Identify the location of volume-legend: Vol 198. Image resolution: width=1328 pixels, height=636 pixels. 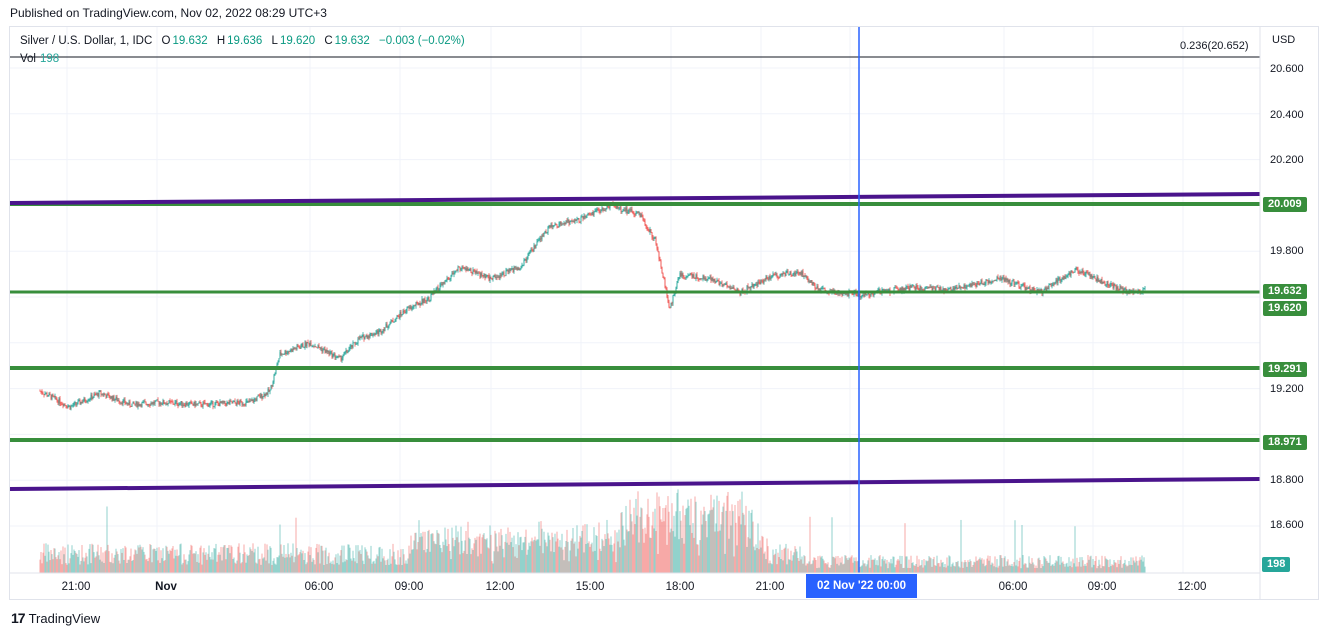
(39, 59).